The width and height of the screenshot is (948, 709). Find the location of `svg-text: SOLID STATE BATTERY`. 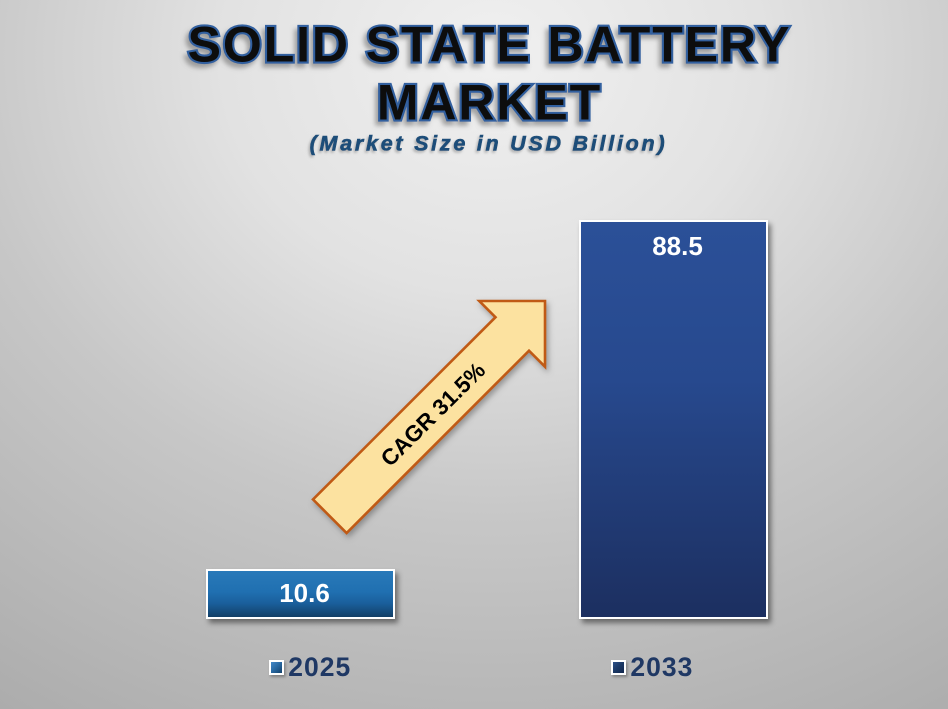

svg-text: SOLID STATE BATTERY is located at coordinates (490, 45).